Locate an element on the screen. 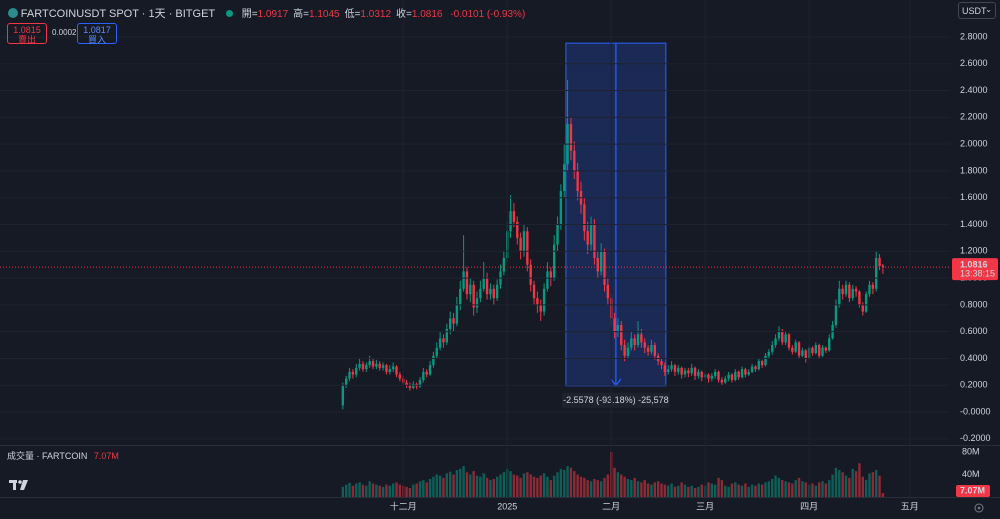 The height and width of the screenshot is (519, 1000). sell-price: 1.0815 is located at coordinates (27, 30).